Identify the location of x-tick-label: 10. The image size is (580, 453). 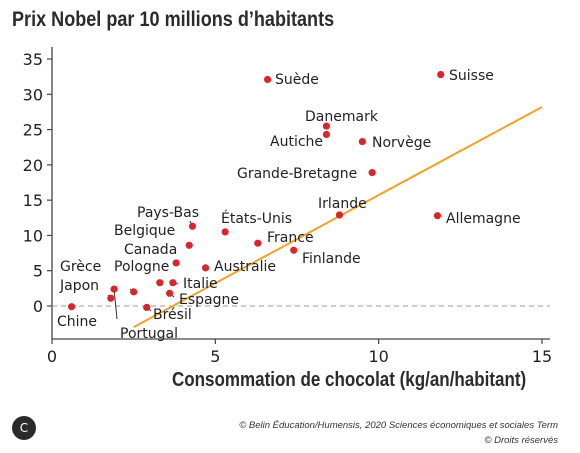
(378, 356).